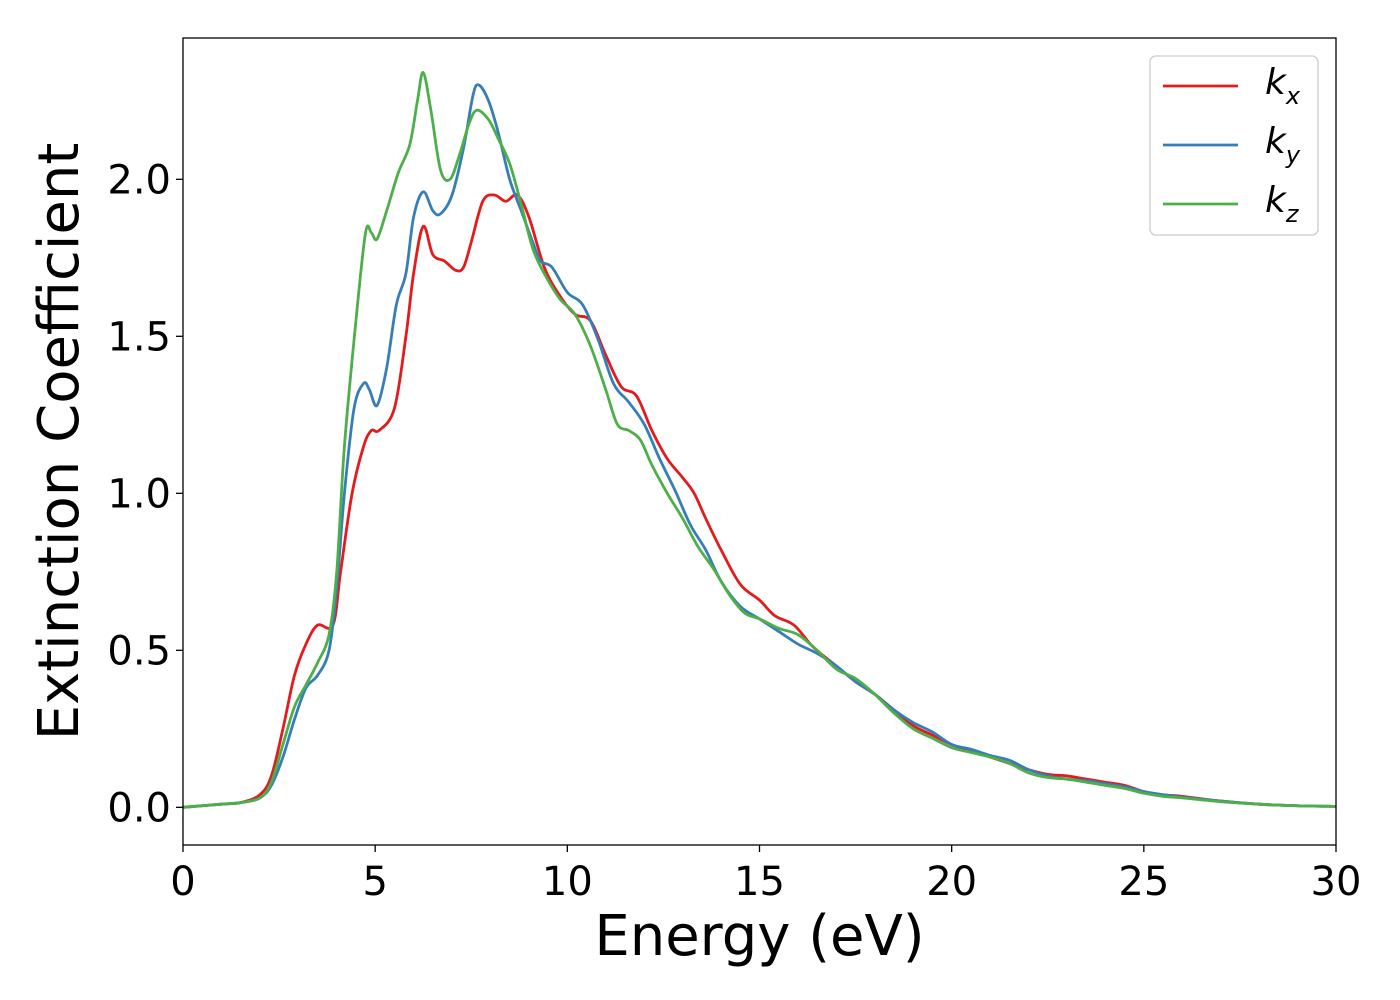 The width and height of the screenshot is (1400, 1000). What do you see at coordinates (1336, 882) in the screenshot?
I see `x-tick-label: 30` at bounding box center [1336, 882].